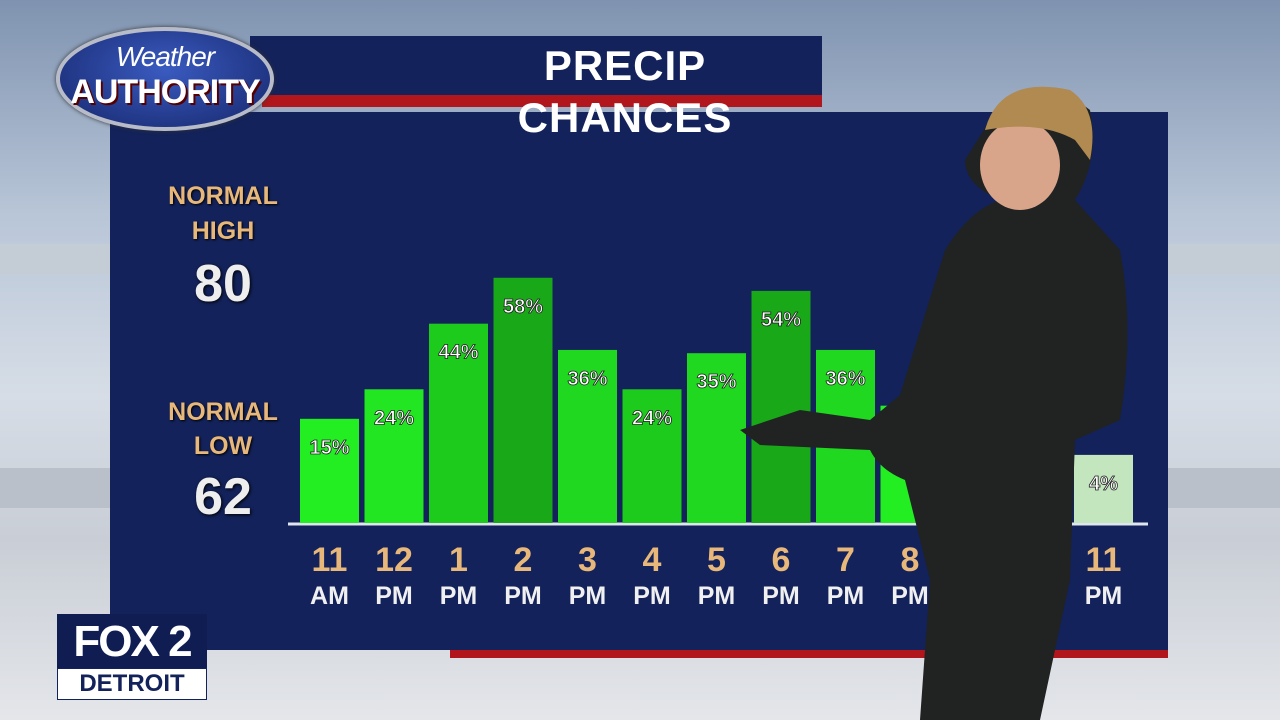 The height and width of the screenshot is (720, 1280). I want to click on fox2-detroit-logo: FOX 2 DETROIT, so click(132, 657).